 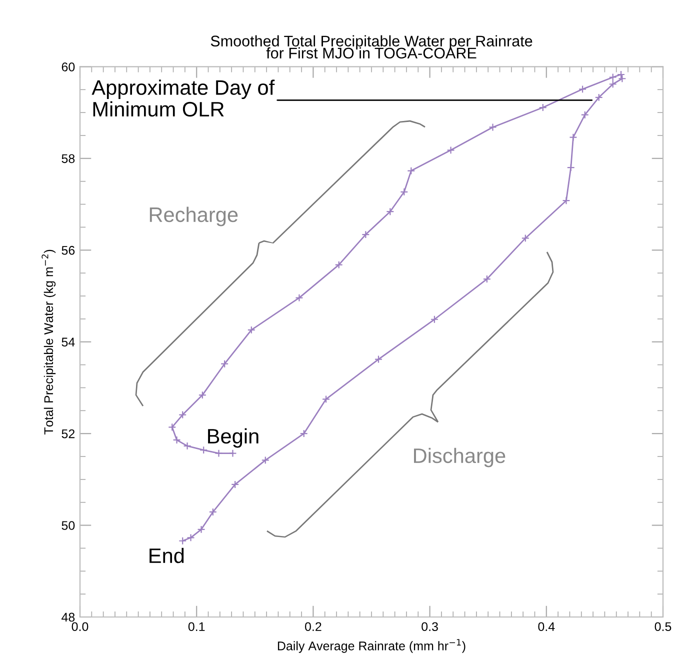 I want to click on y-tick-label: 60, so click(x=68, y=67).